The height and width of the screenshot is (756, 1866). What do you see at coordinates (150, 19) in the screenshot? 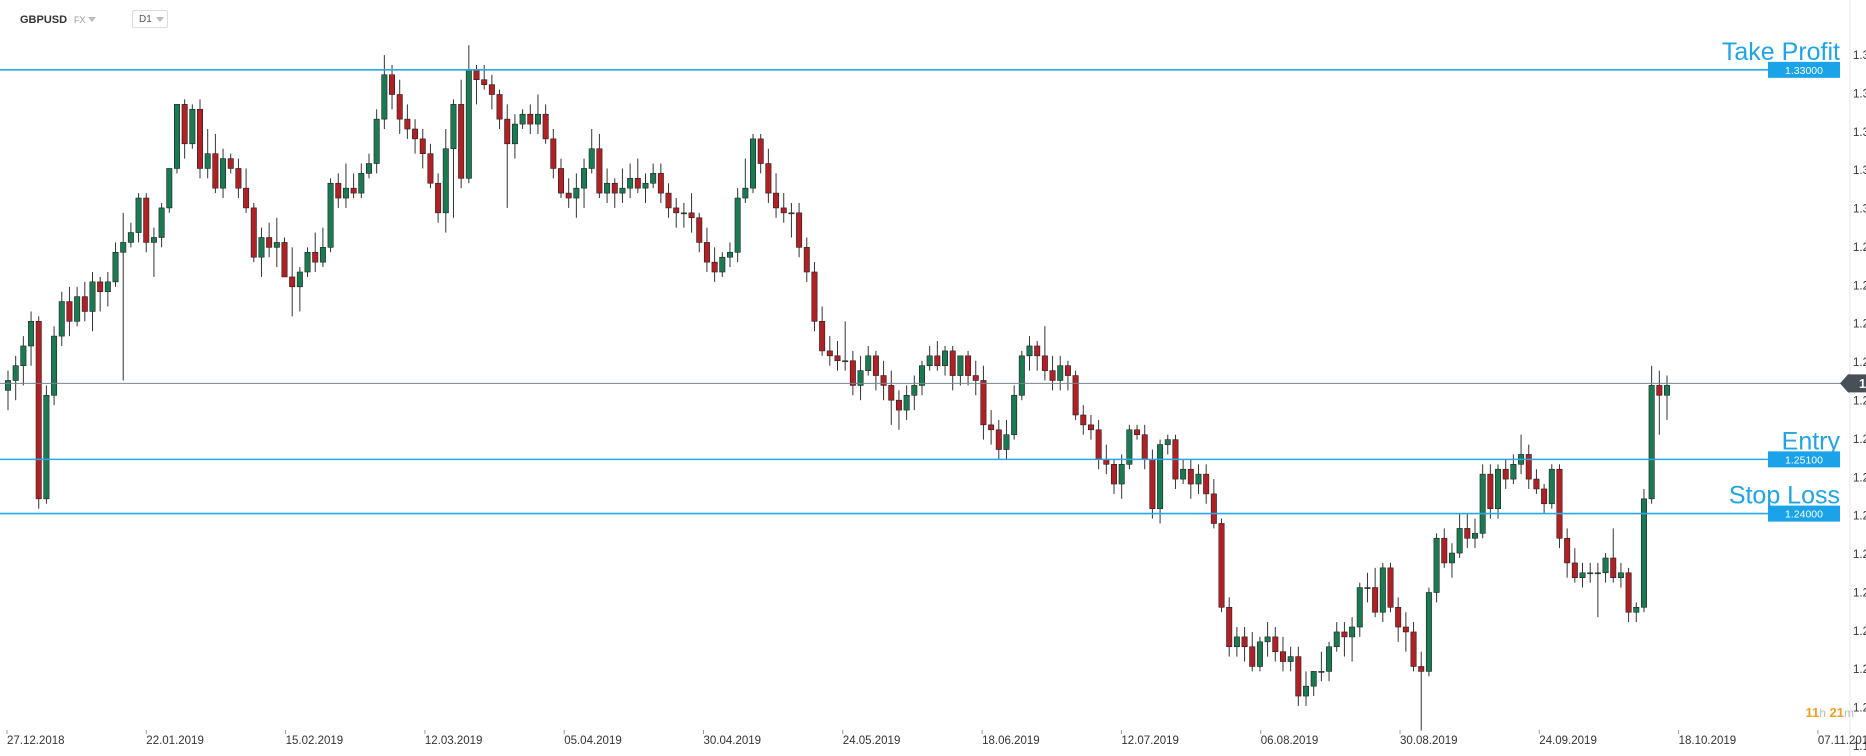
I see `interval-dropdown: D1` at bounding box center [150, 19].